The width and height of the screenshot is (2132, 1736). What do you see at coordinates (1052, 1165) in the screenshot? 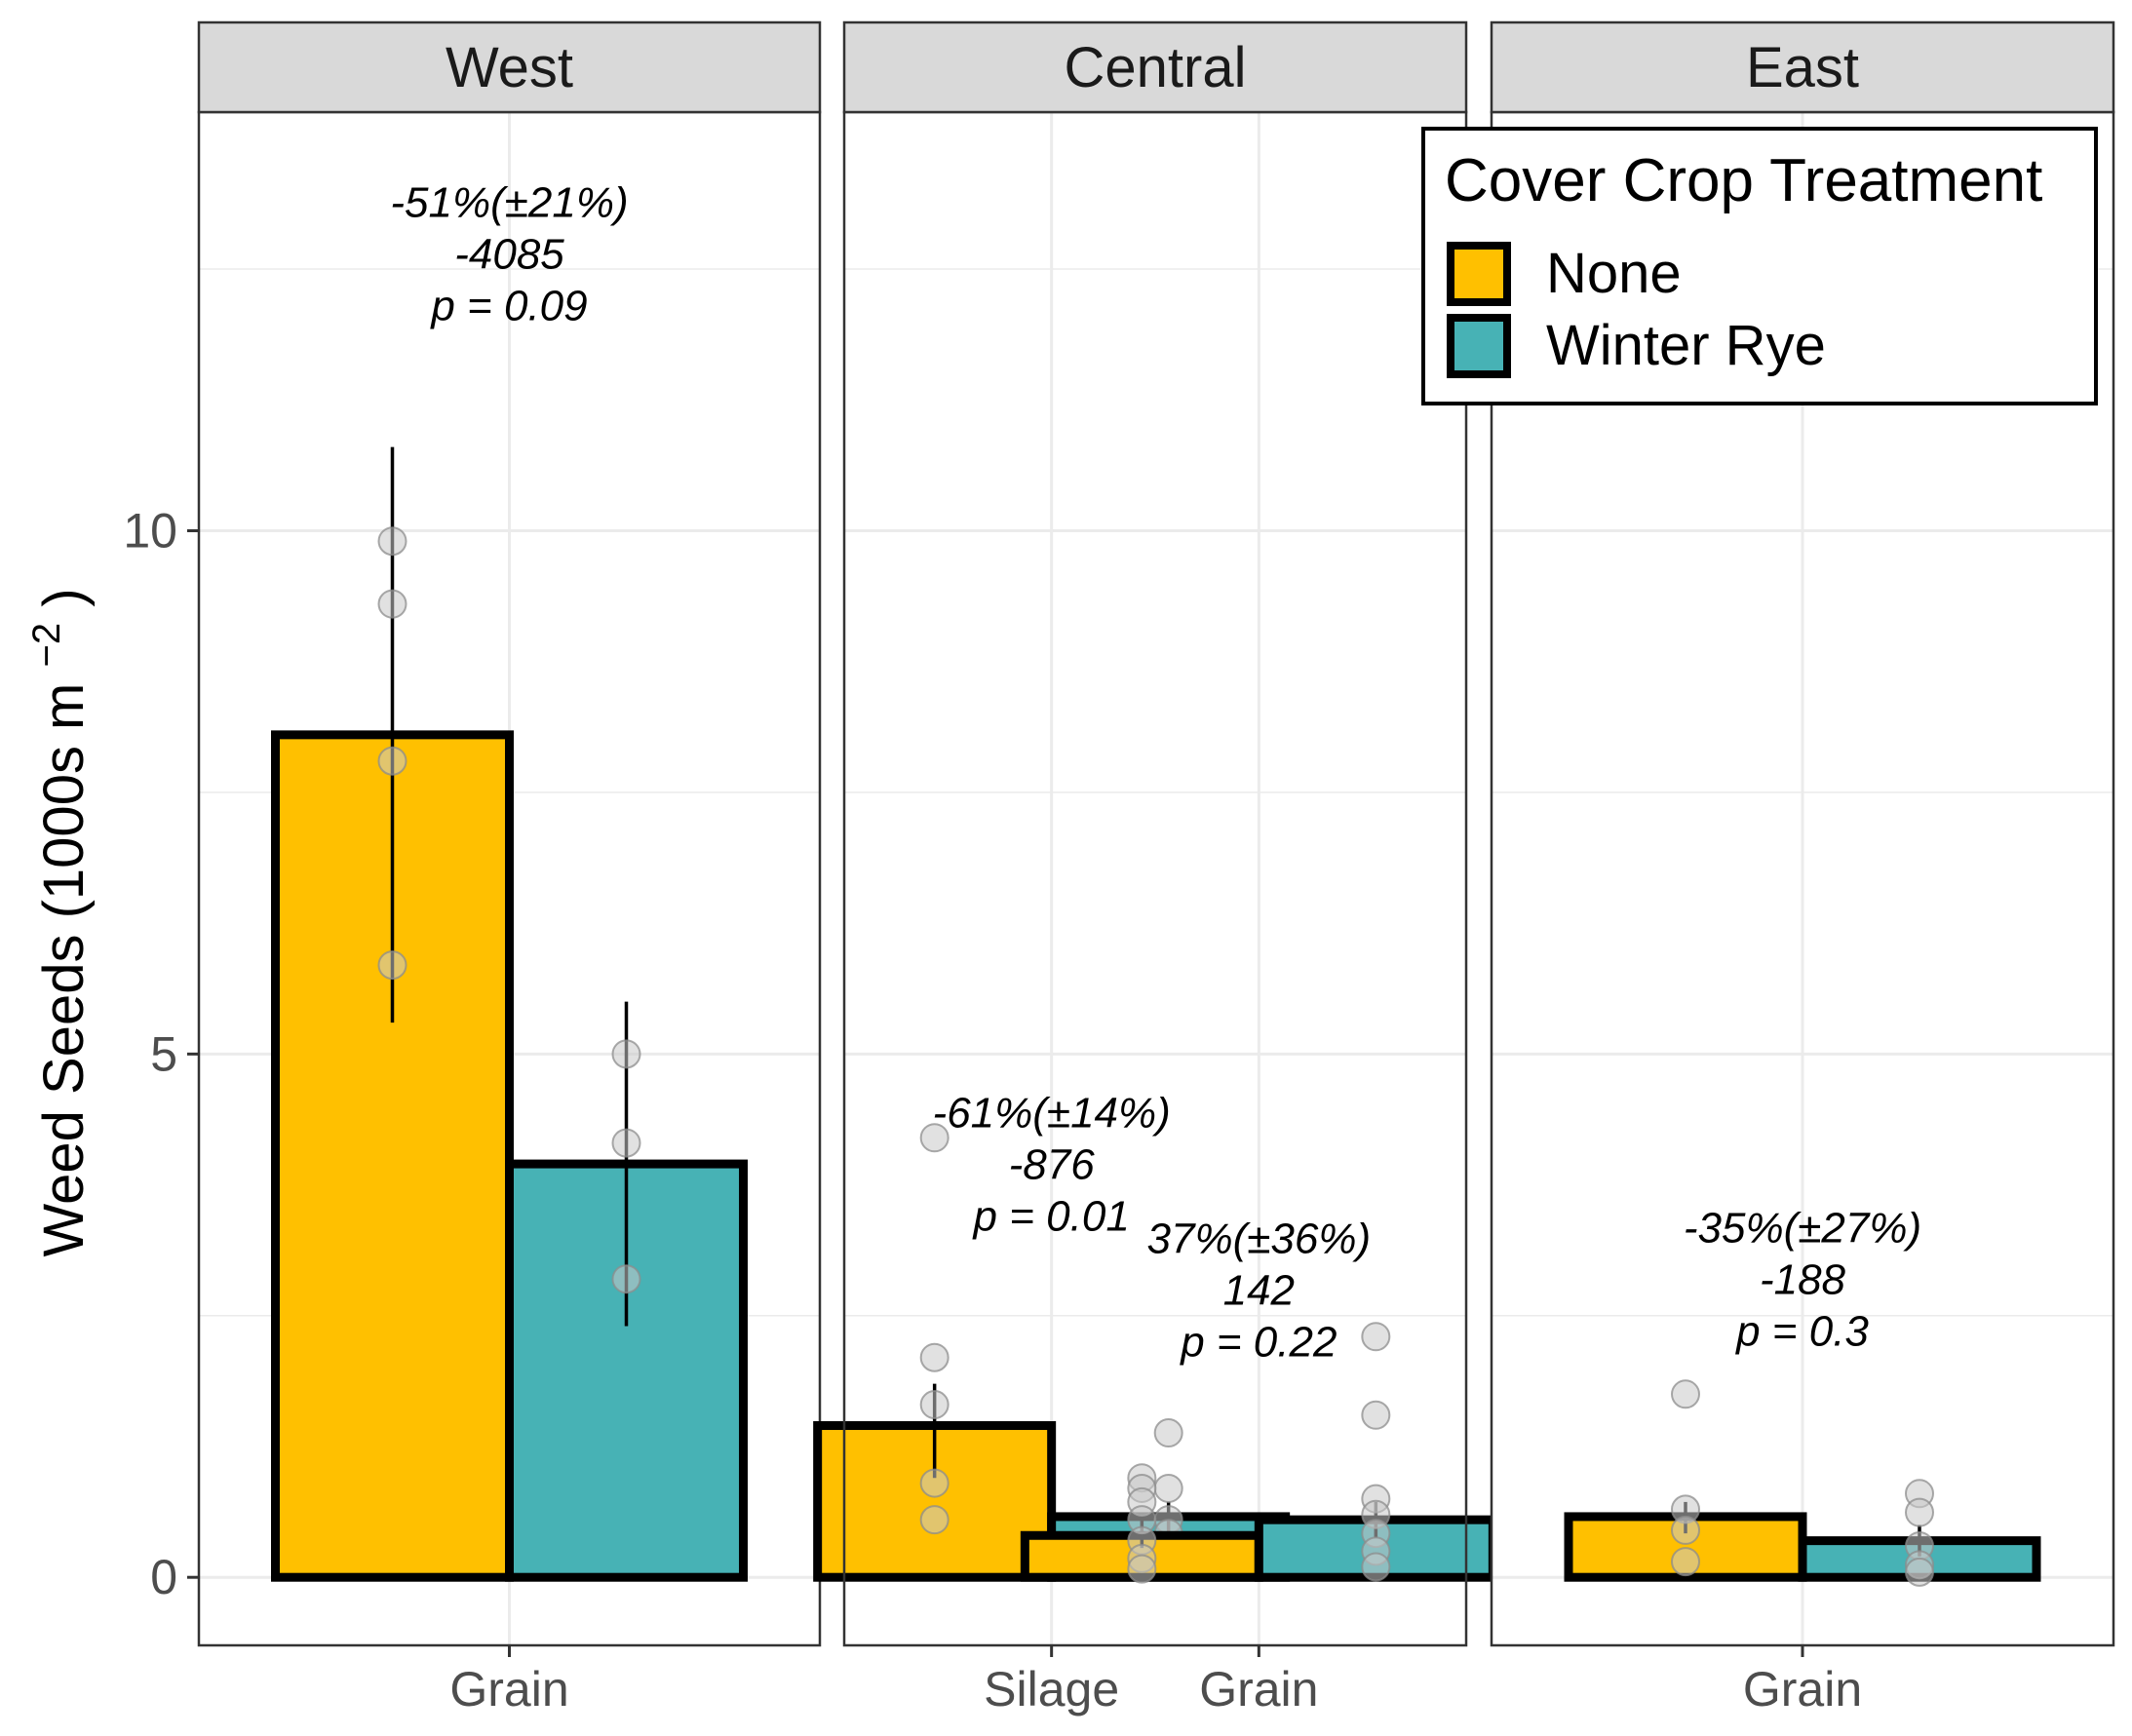
I see `annotation-line: -876` at bounding box center [1052, 1165].